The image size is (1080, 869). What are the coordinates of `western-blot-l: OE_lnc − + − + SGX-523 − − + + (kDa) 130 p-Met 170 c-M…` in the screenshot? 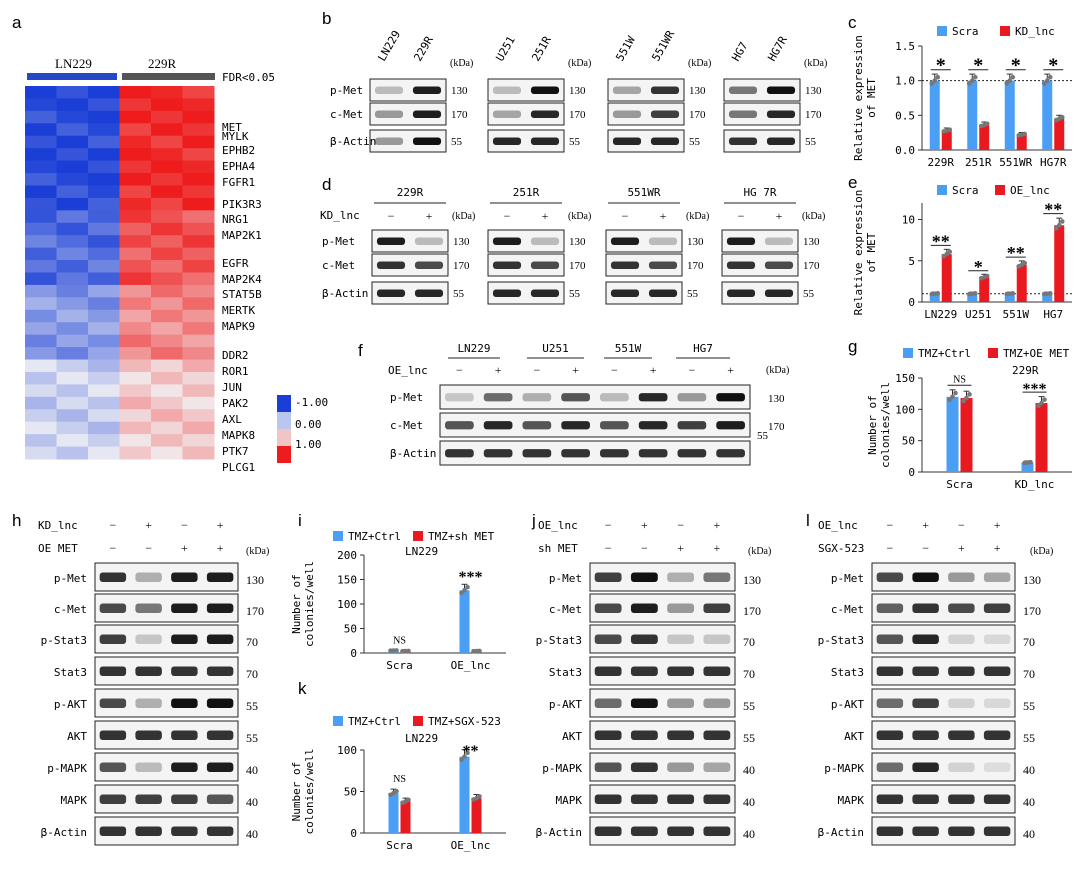 It's located at (935, 682).